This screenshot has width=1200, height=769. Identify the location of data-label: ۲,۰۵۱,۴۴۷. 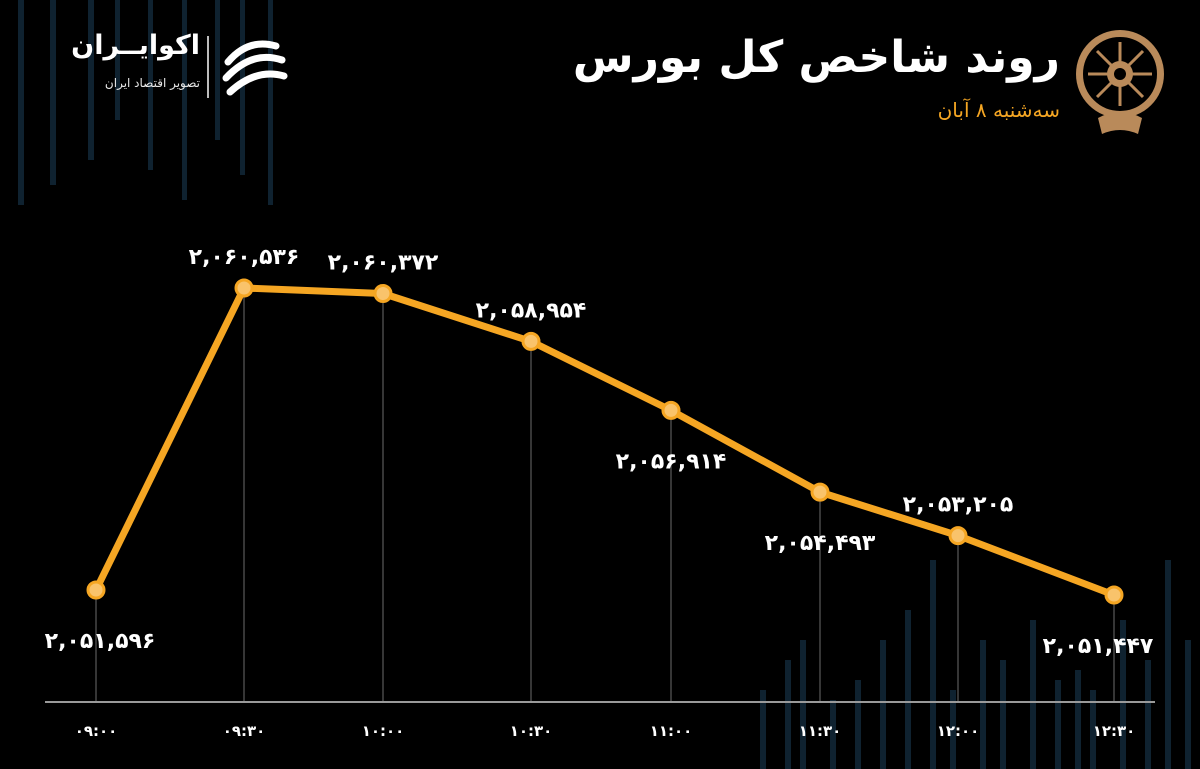
(1098, 646).